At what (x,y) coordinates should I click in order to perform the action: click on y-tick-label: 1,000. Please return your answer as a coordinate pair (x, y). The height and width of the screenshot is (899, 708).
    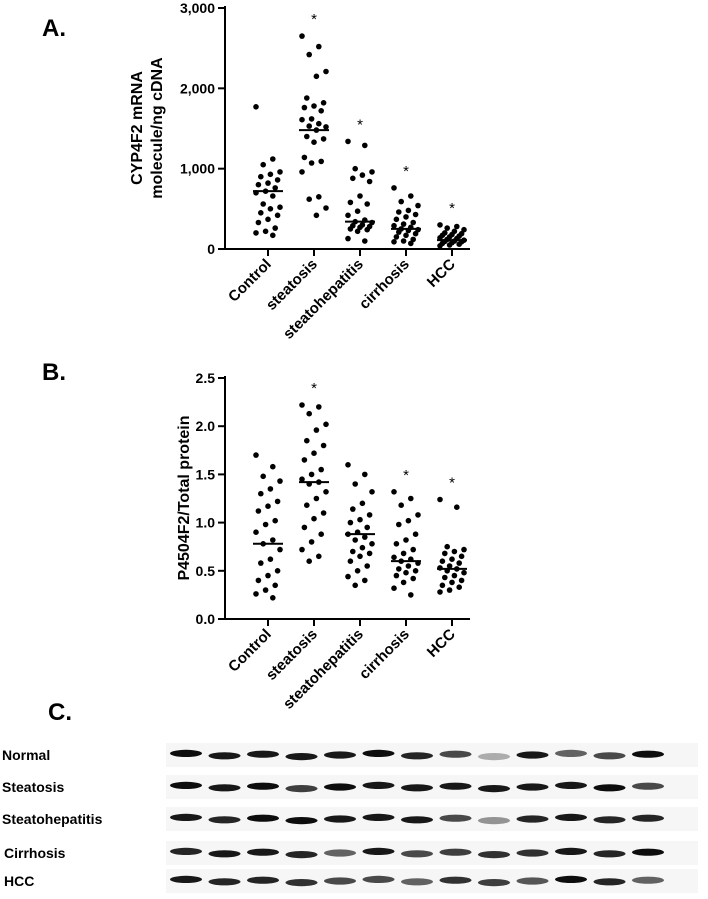
    Looking at the image, I should click on (197, 169).